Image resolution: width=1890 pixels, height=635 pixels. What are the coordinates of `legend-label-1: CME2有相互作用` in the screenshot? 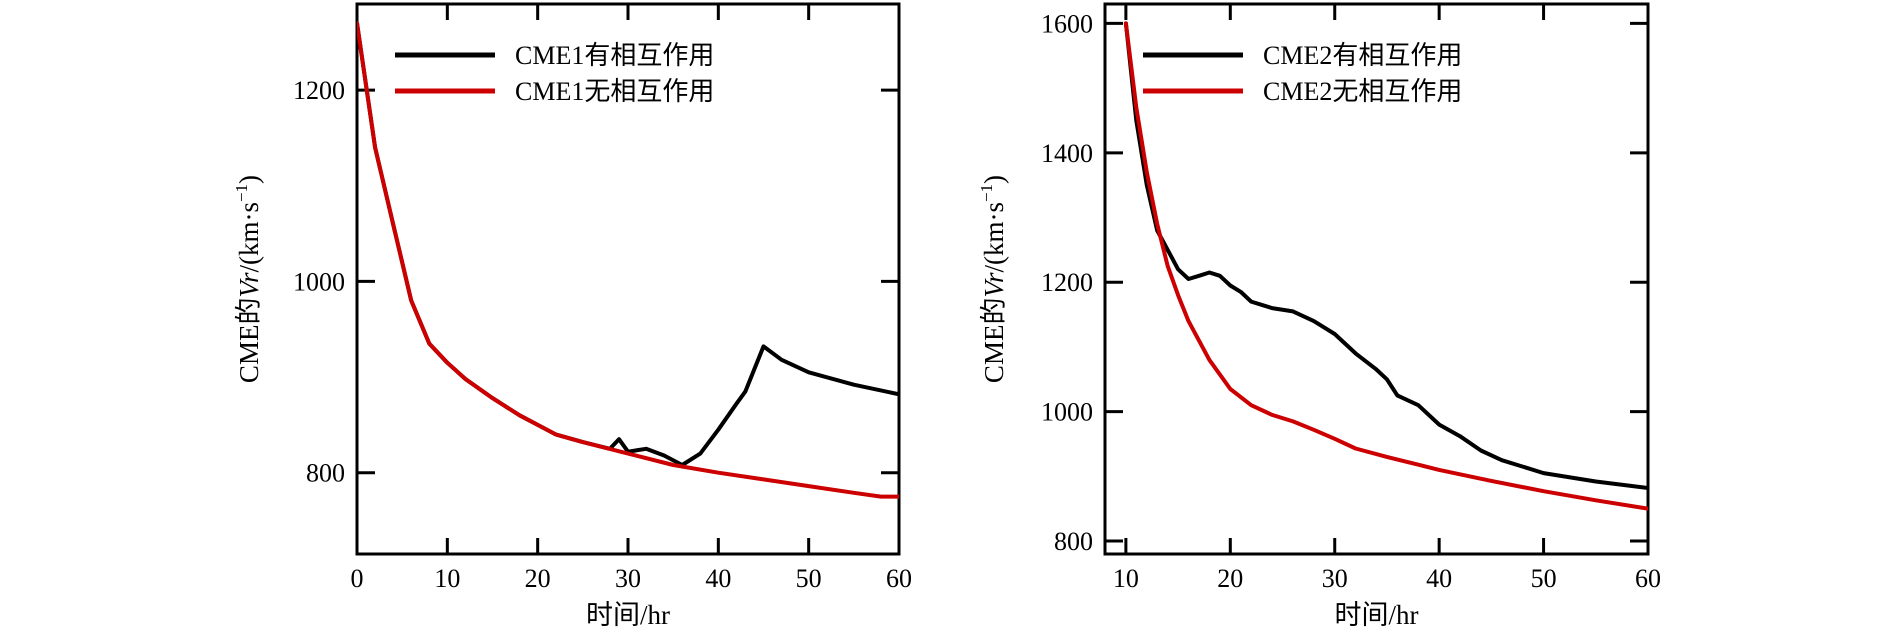 It's located at (1362, 55).